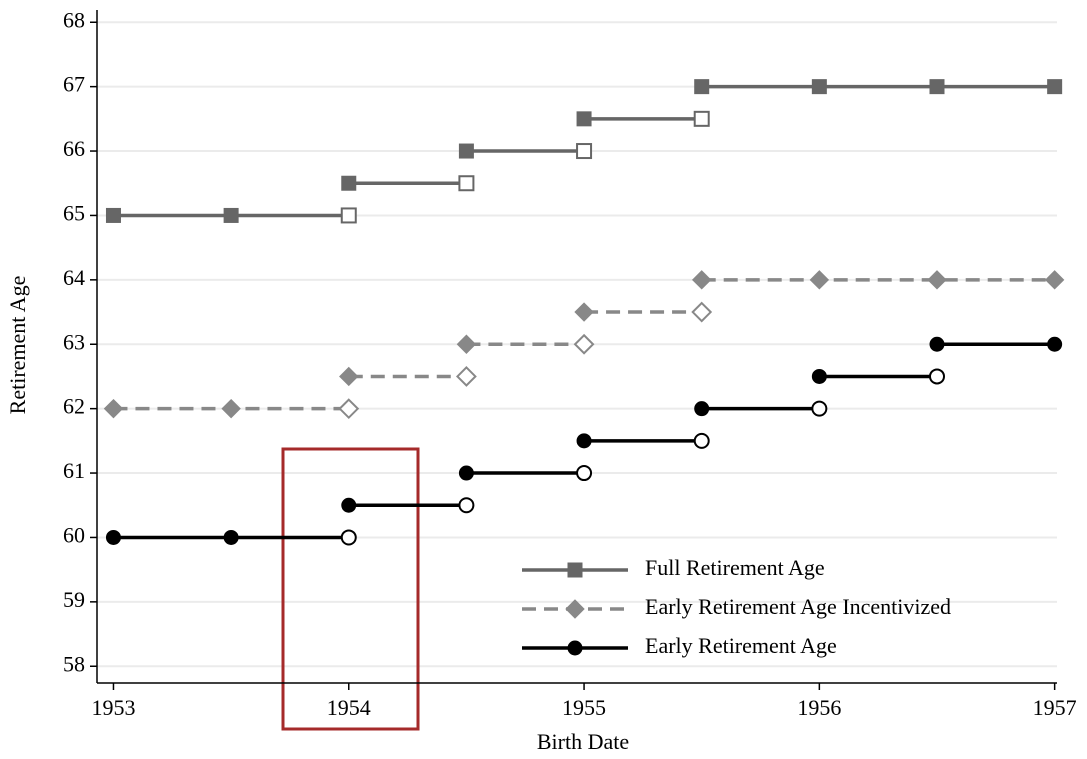 The width and height of the screenshot is (1087, 759). I want to click on x-tick-label: 1955, so click(584, 707).